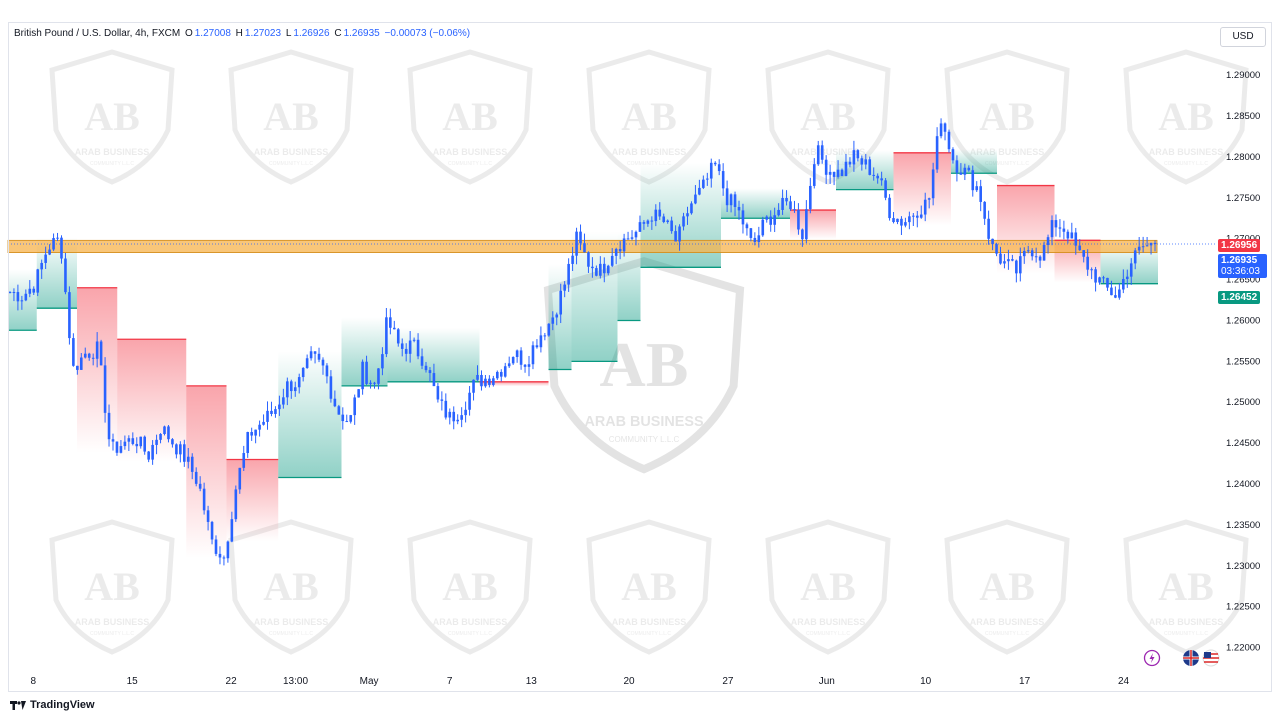  I want to click on tradingview-logo-icon, so click(18, 705).